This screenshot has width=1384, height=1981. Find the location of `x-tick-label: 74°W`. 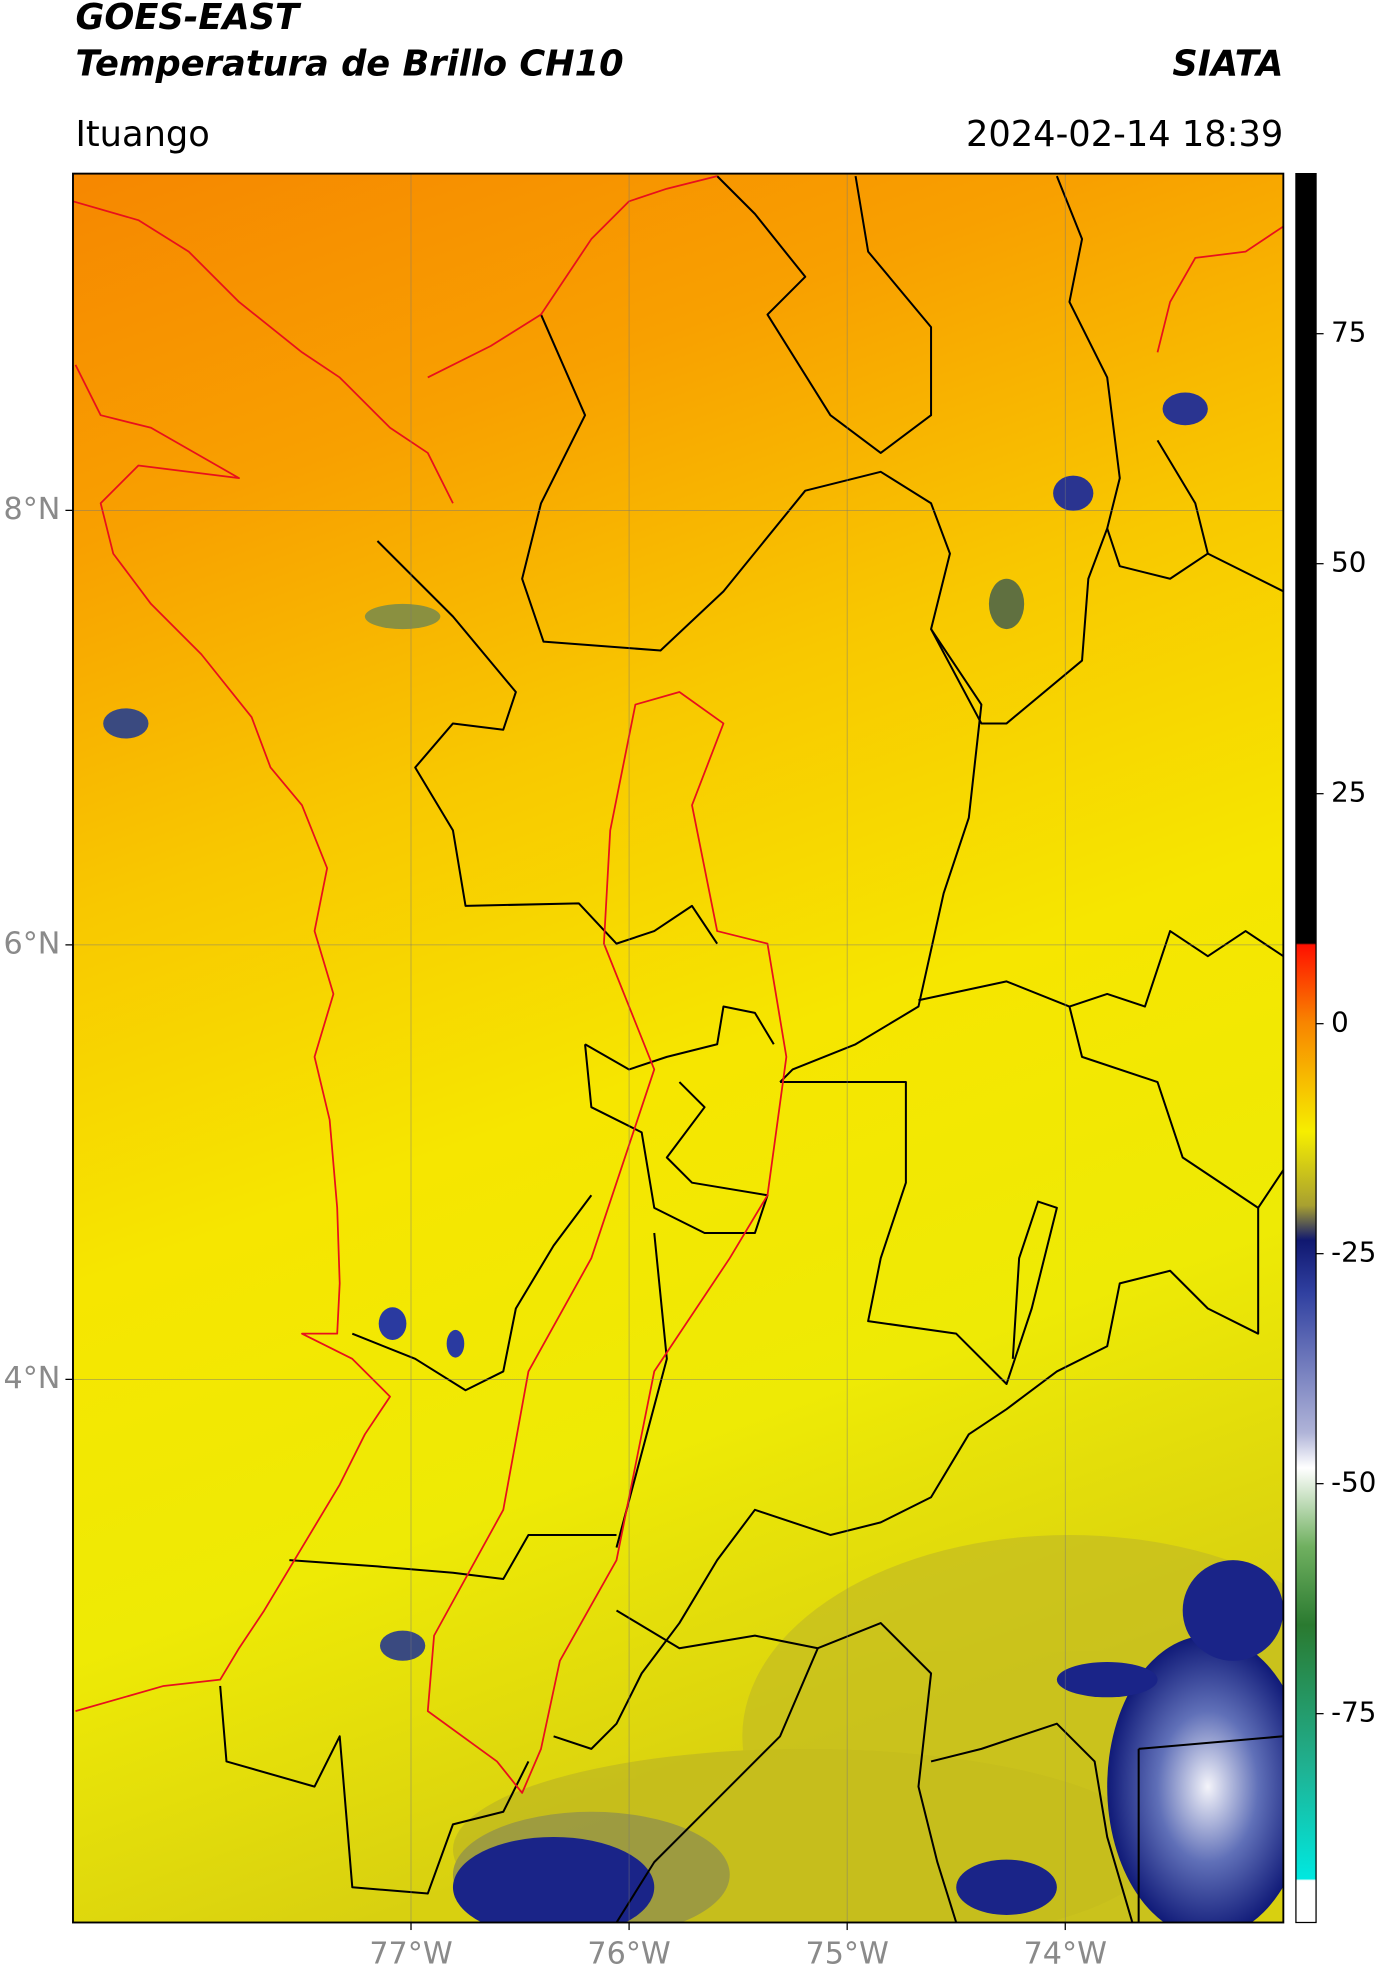

x-tick-label: 74°W is located at coordinates (1065, 1954).